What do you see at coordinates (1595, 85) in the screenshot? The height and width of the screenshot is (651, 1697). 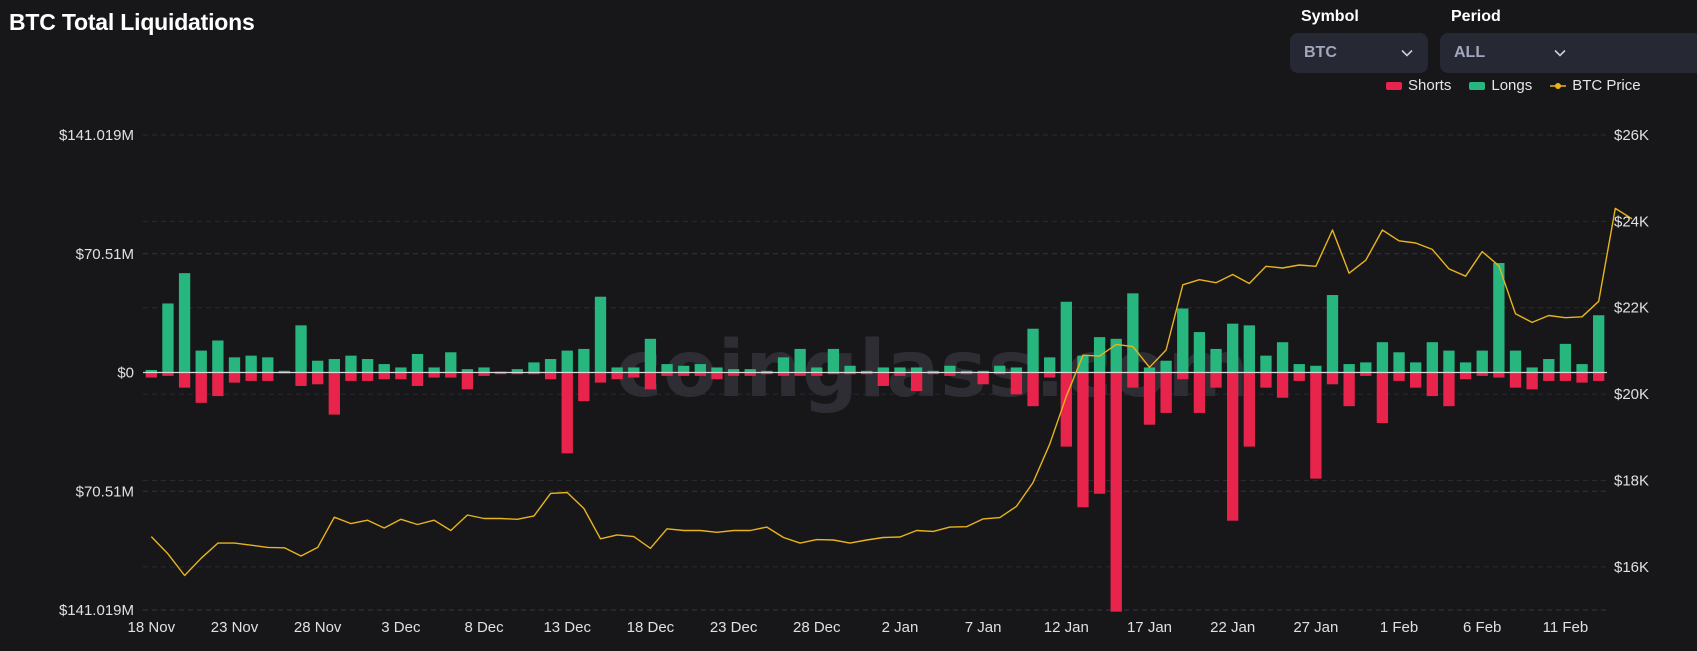 I see `legend-item-btc-price: BTC Price` at bounding box center [1595, 85].